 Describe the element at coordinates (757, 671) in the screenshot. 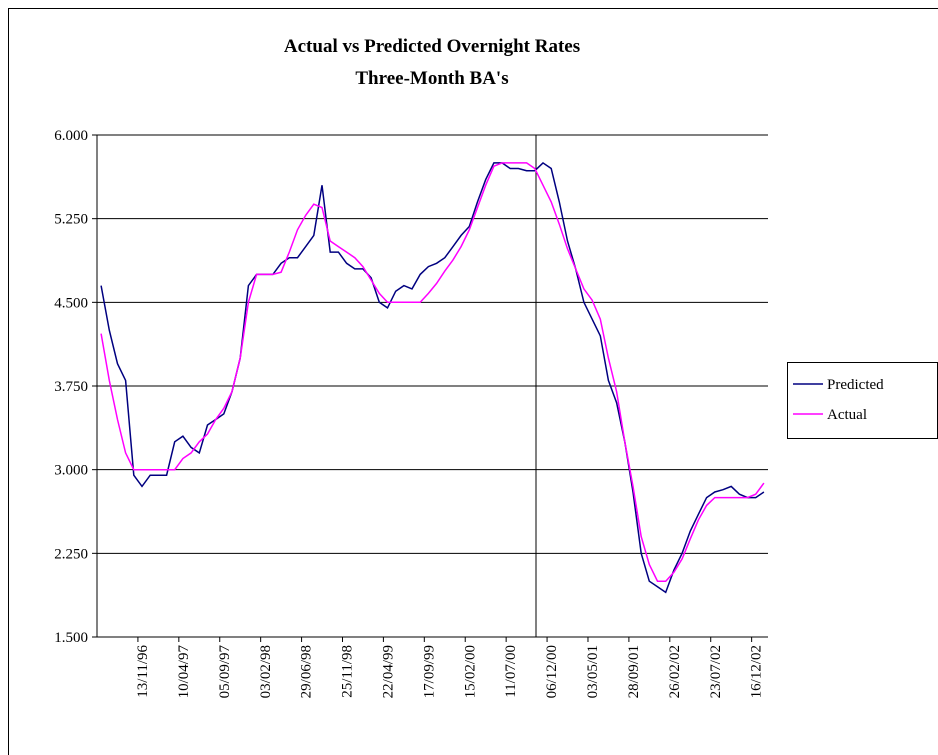

I see `x-tick-label: 16/12/02` at that location.